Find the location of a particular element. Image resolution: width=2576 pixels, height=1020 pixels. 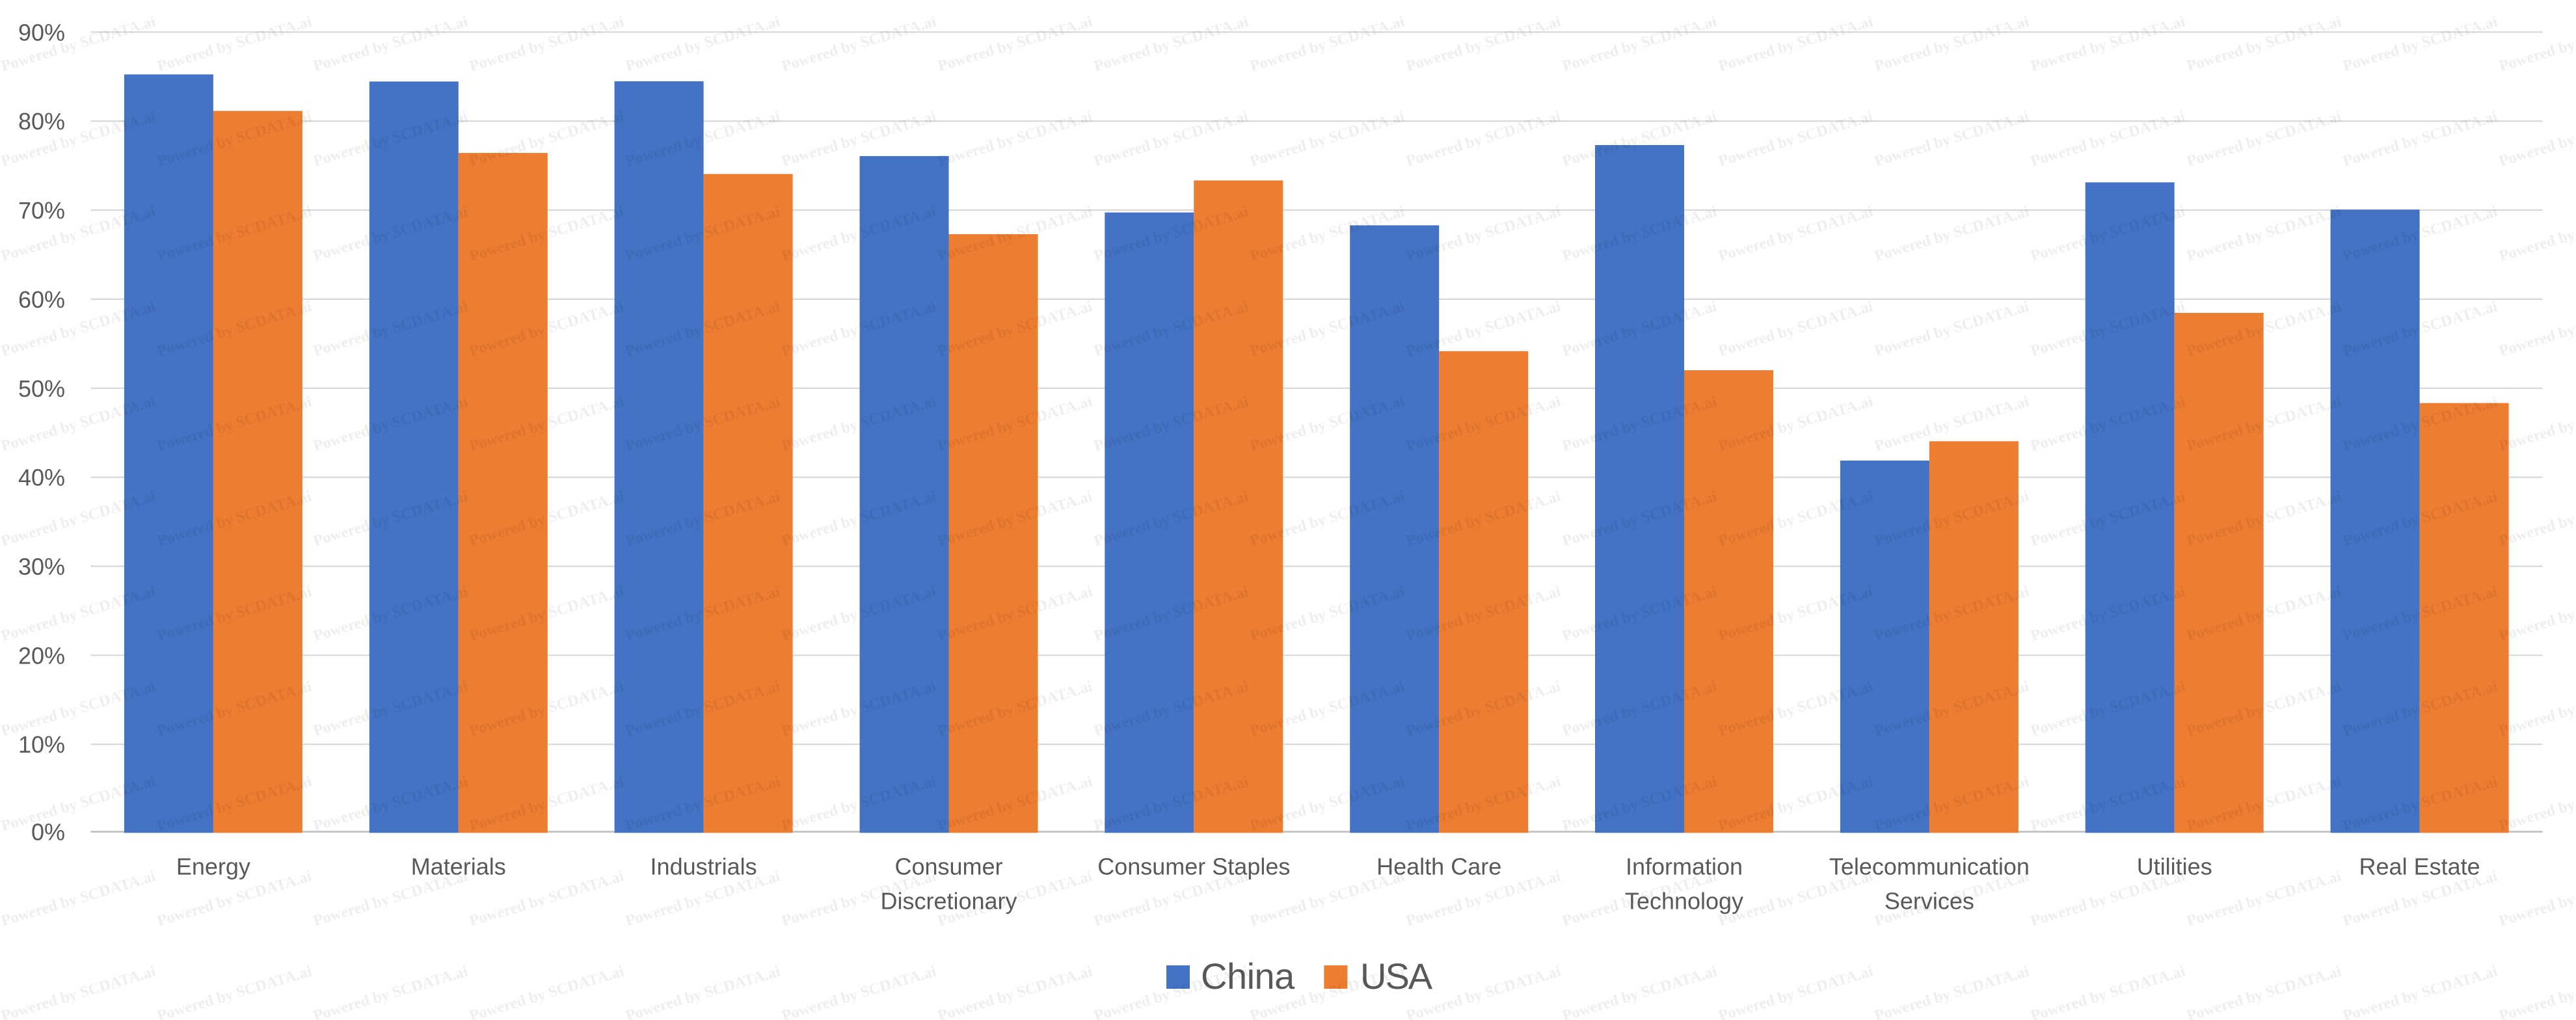

svg-text: 0% is located at coordinates (48, 832).